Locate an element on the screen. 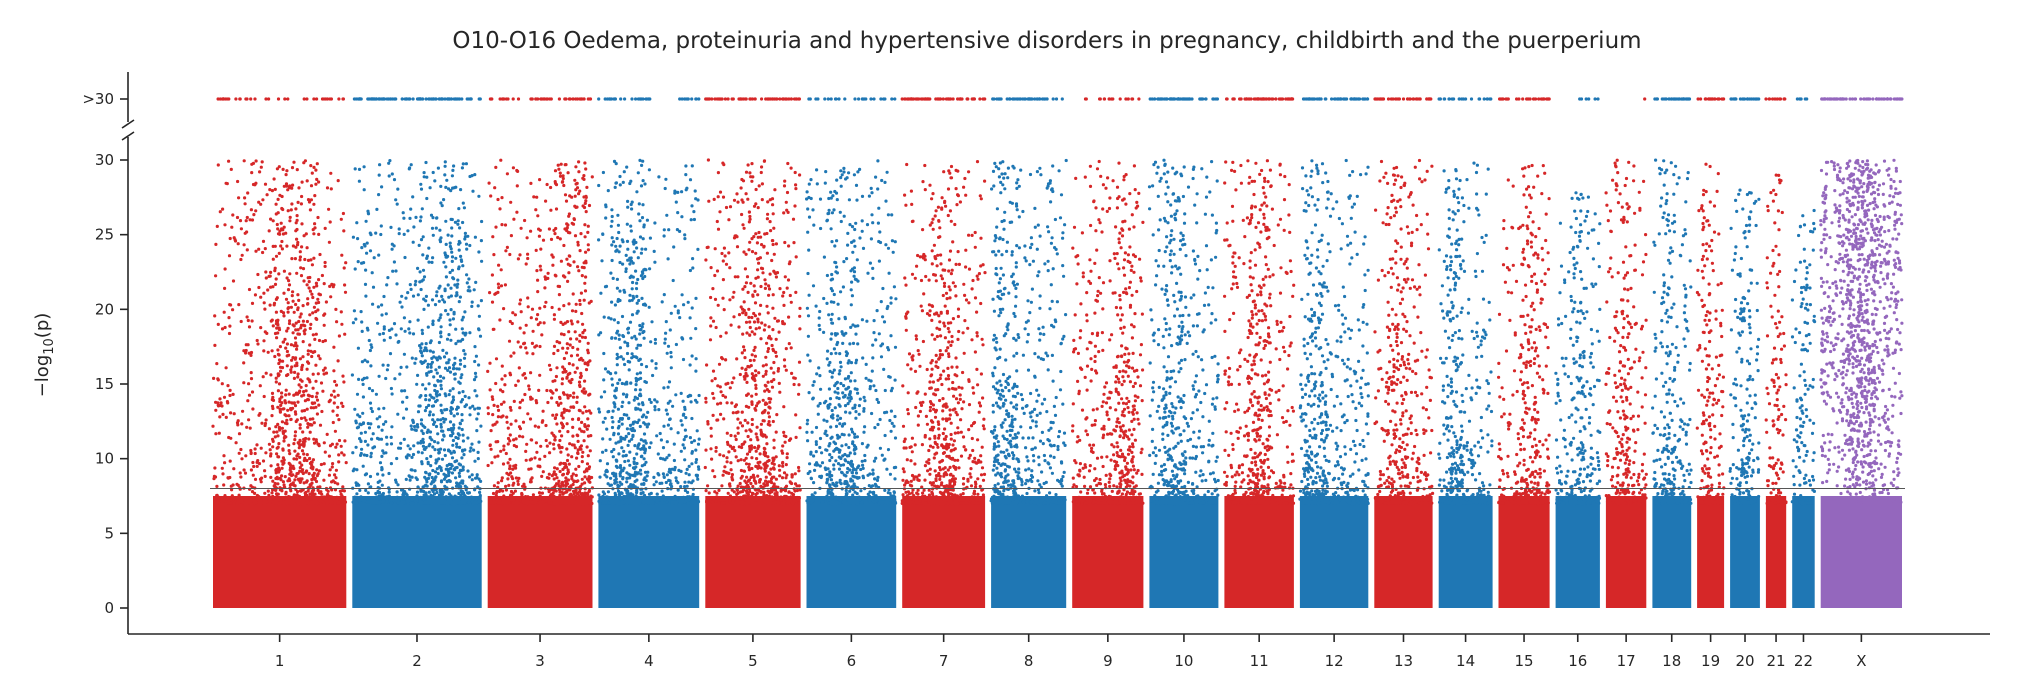  chromosome-15-capped-points is located at coordinates (1524, 99).